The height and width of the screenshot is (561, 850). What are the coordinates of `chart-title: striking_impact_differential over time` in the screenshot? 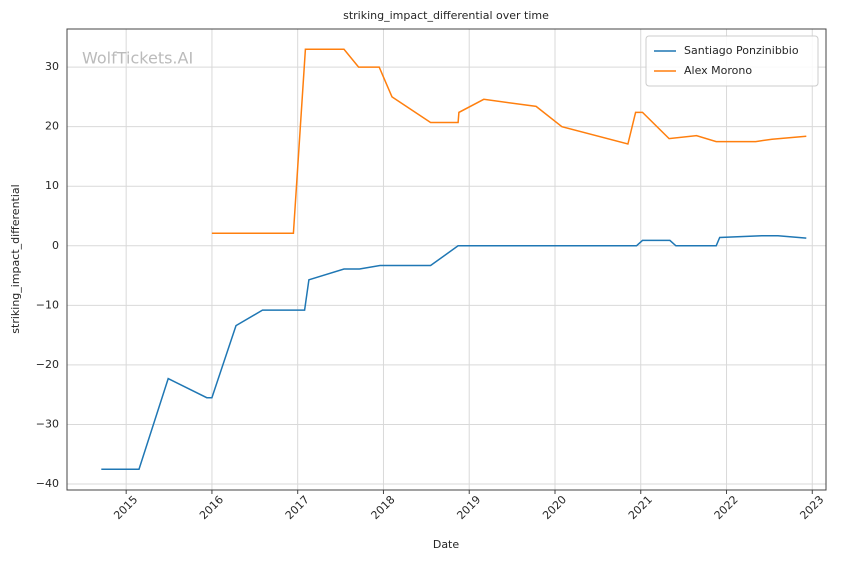 It's located at (446, 15).